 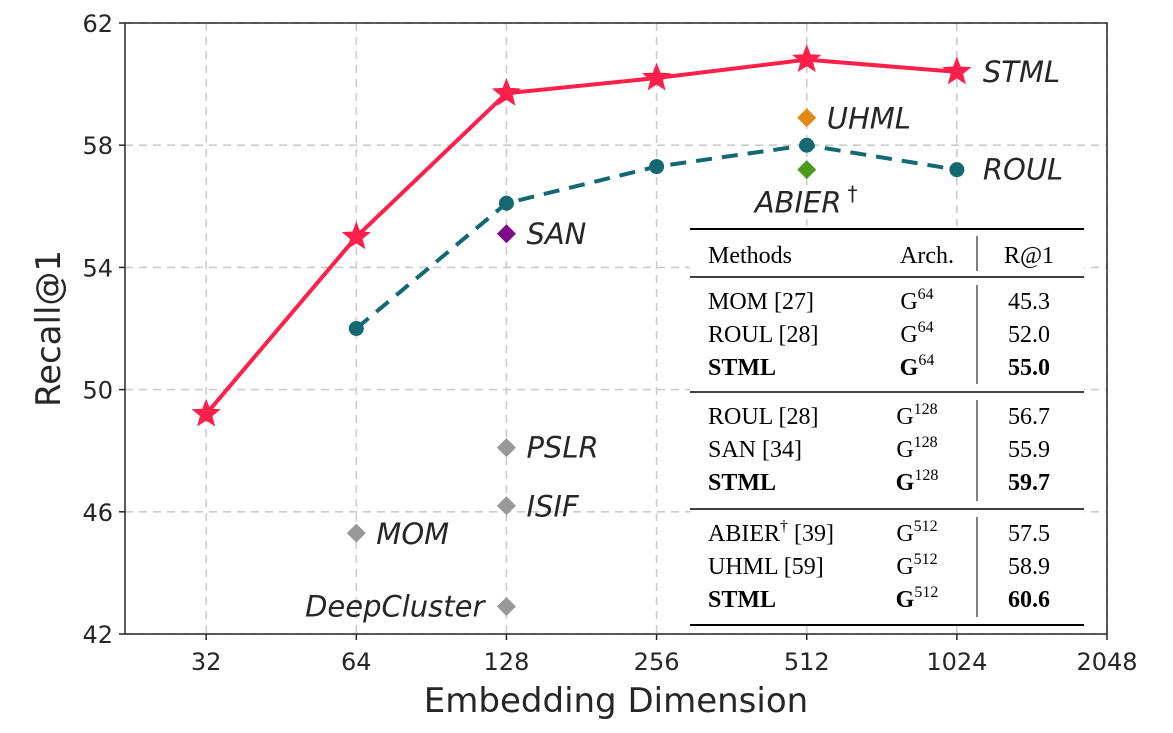 What do you see at coordinates (1029, 417) in the screenshot?
I see `table-cell-r1: 56.7` at bounding box center [1029, 417].